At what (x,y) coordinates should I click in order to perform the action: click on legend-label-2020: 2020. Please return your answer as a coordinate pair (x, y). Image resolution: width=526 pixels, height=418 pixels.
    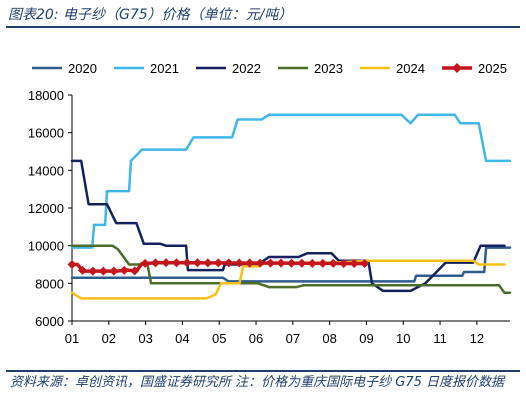
    Looking at the image, I should click on (82, 68).